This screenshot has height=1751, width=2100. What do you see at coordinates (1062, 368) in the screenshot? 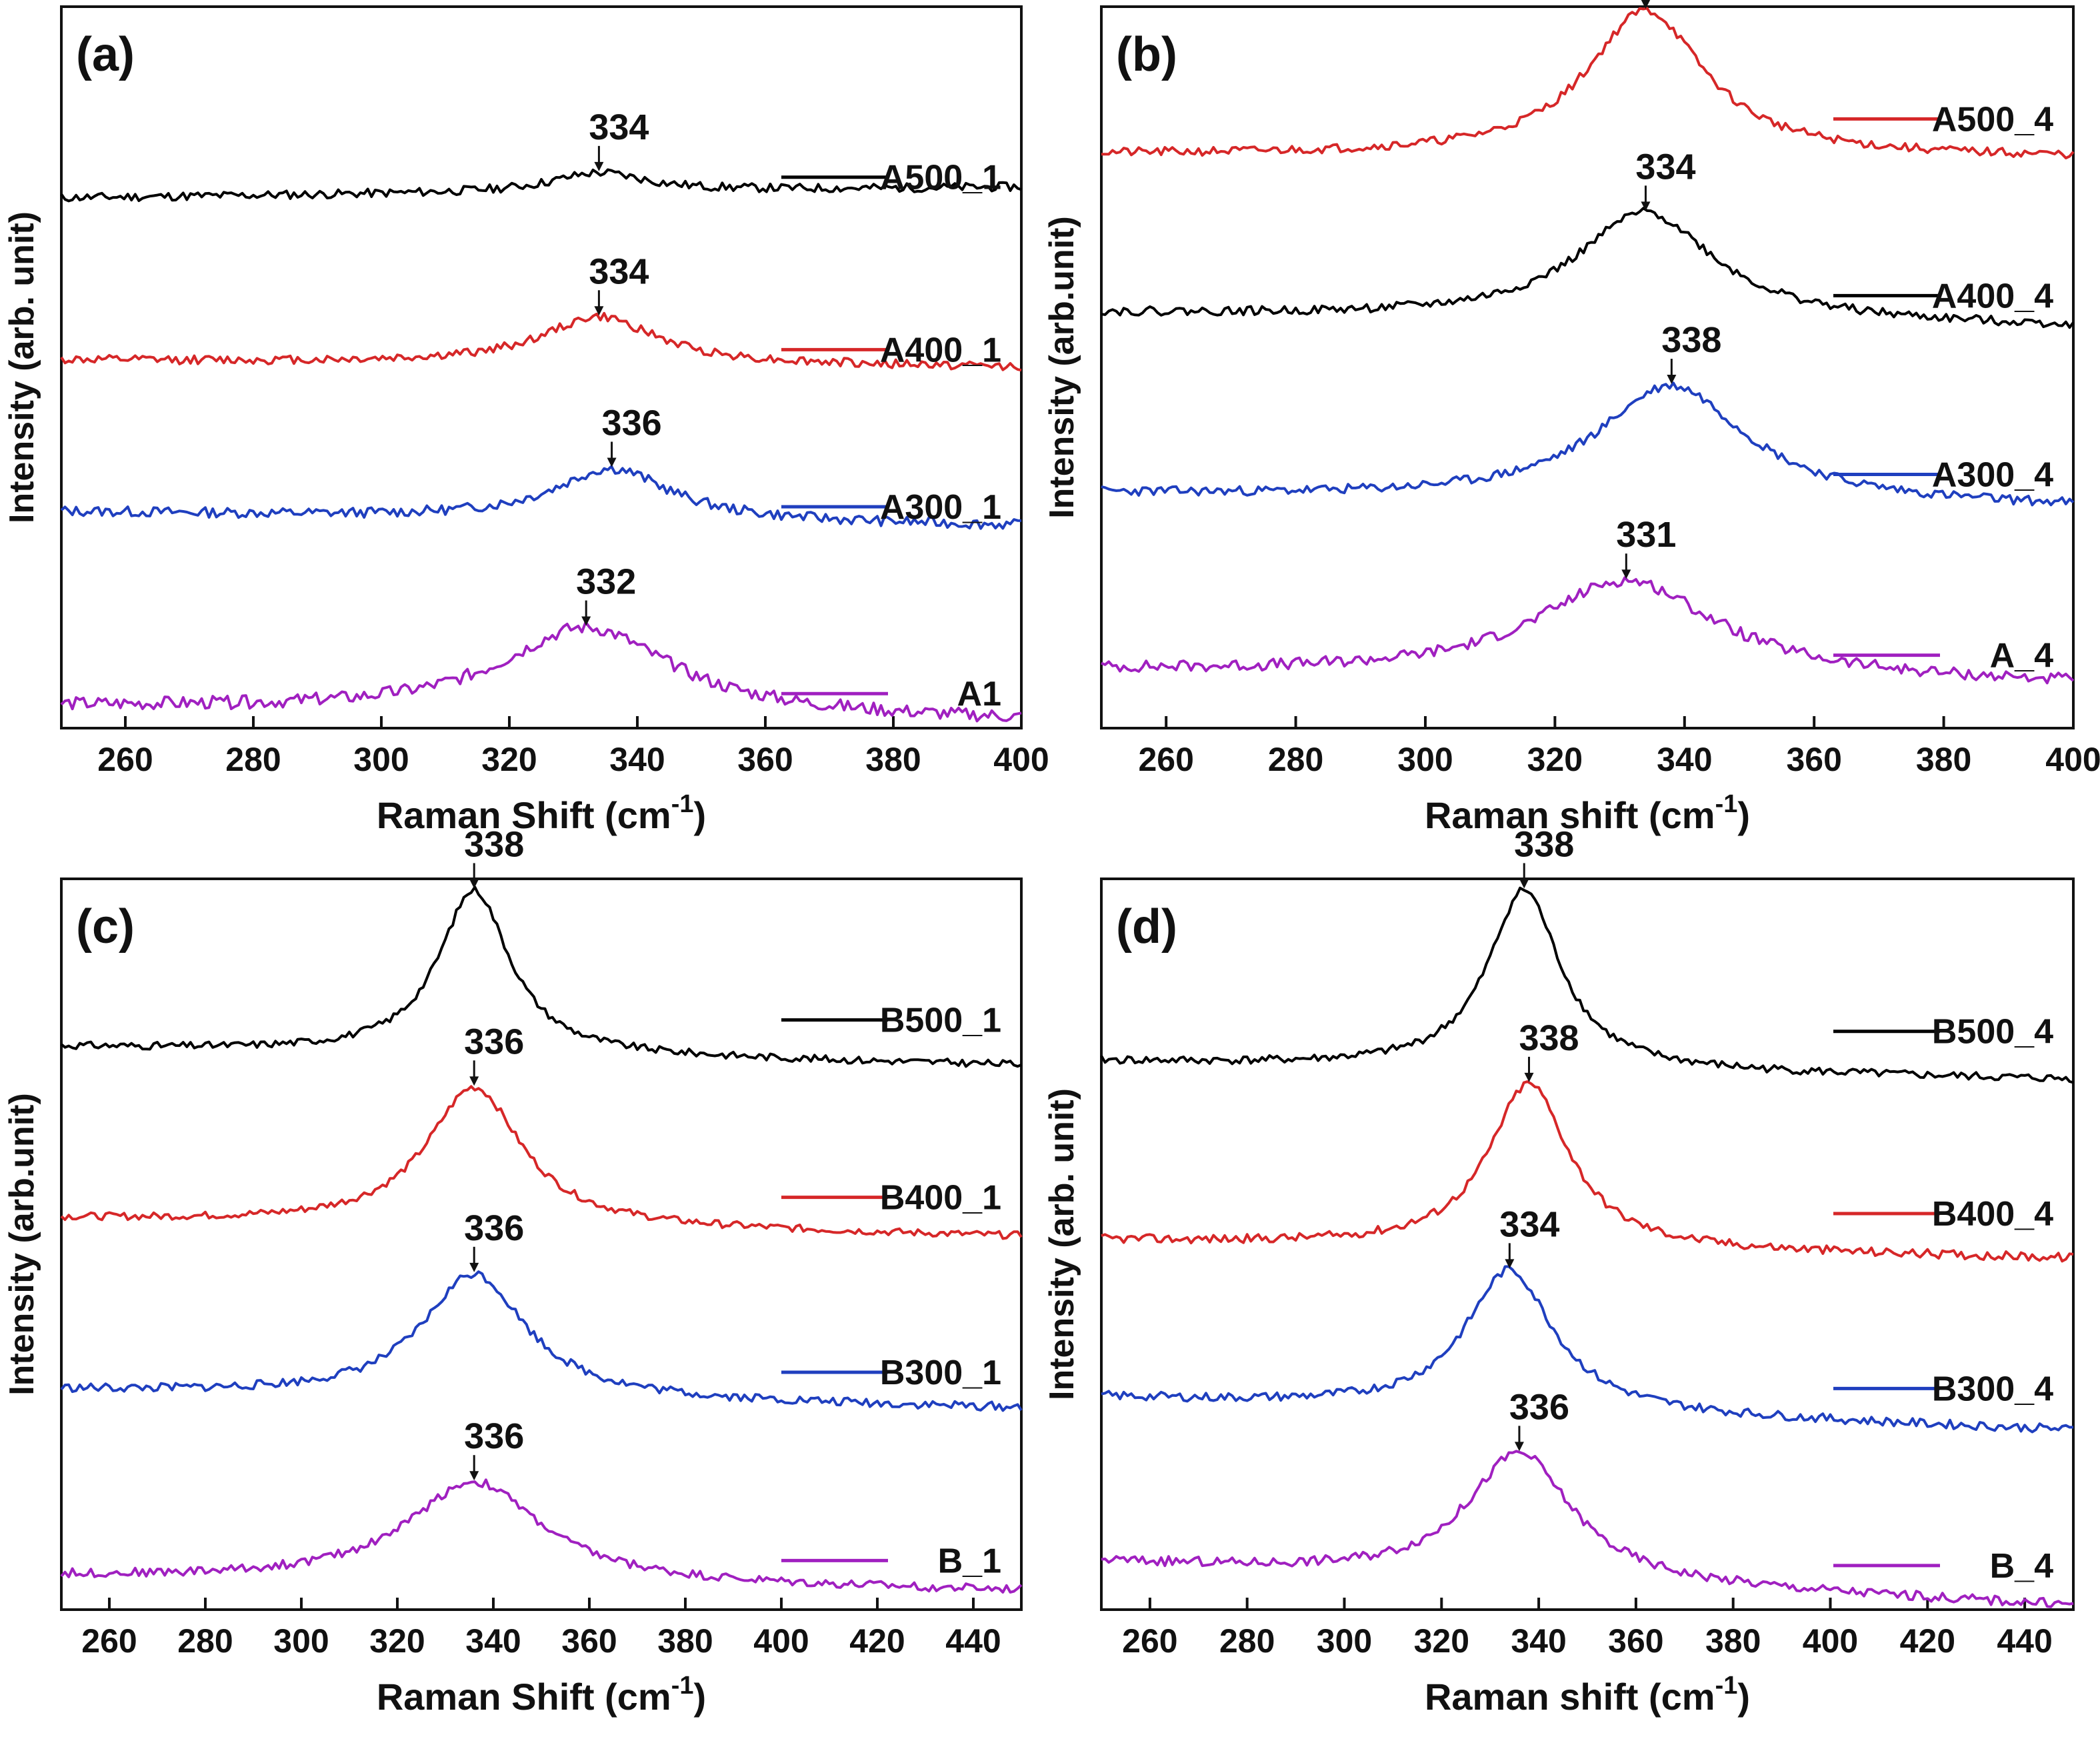
I see `y-axis-label: Intensity (arb.unit)` at bounding box center [1062, 368].